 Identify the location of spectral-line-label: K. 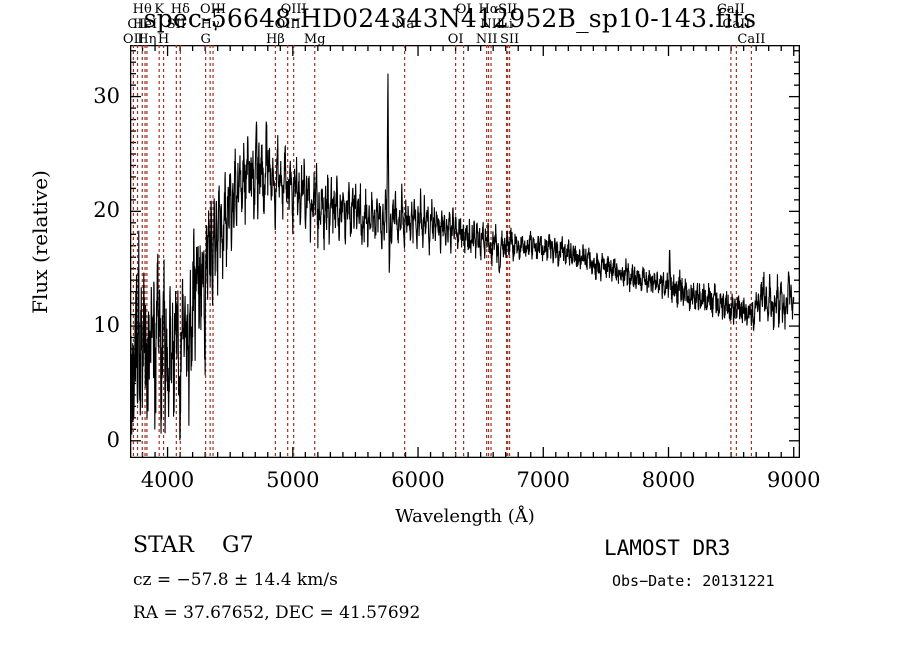
(159, 9).